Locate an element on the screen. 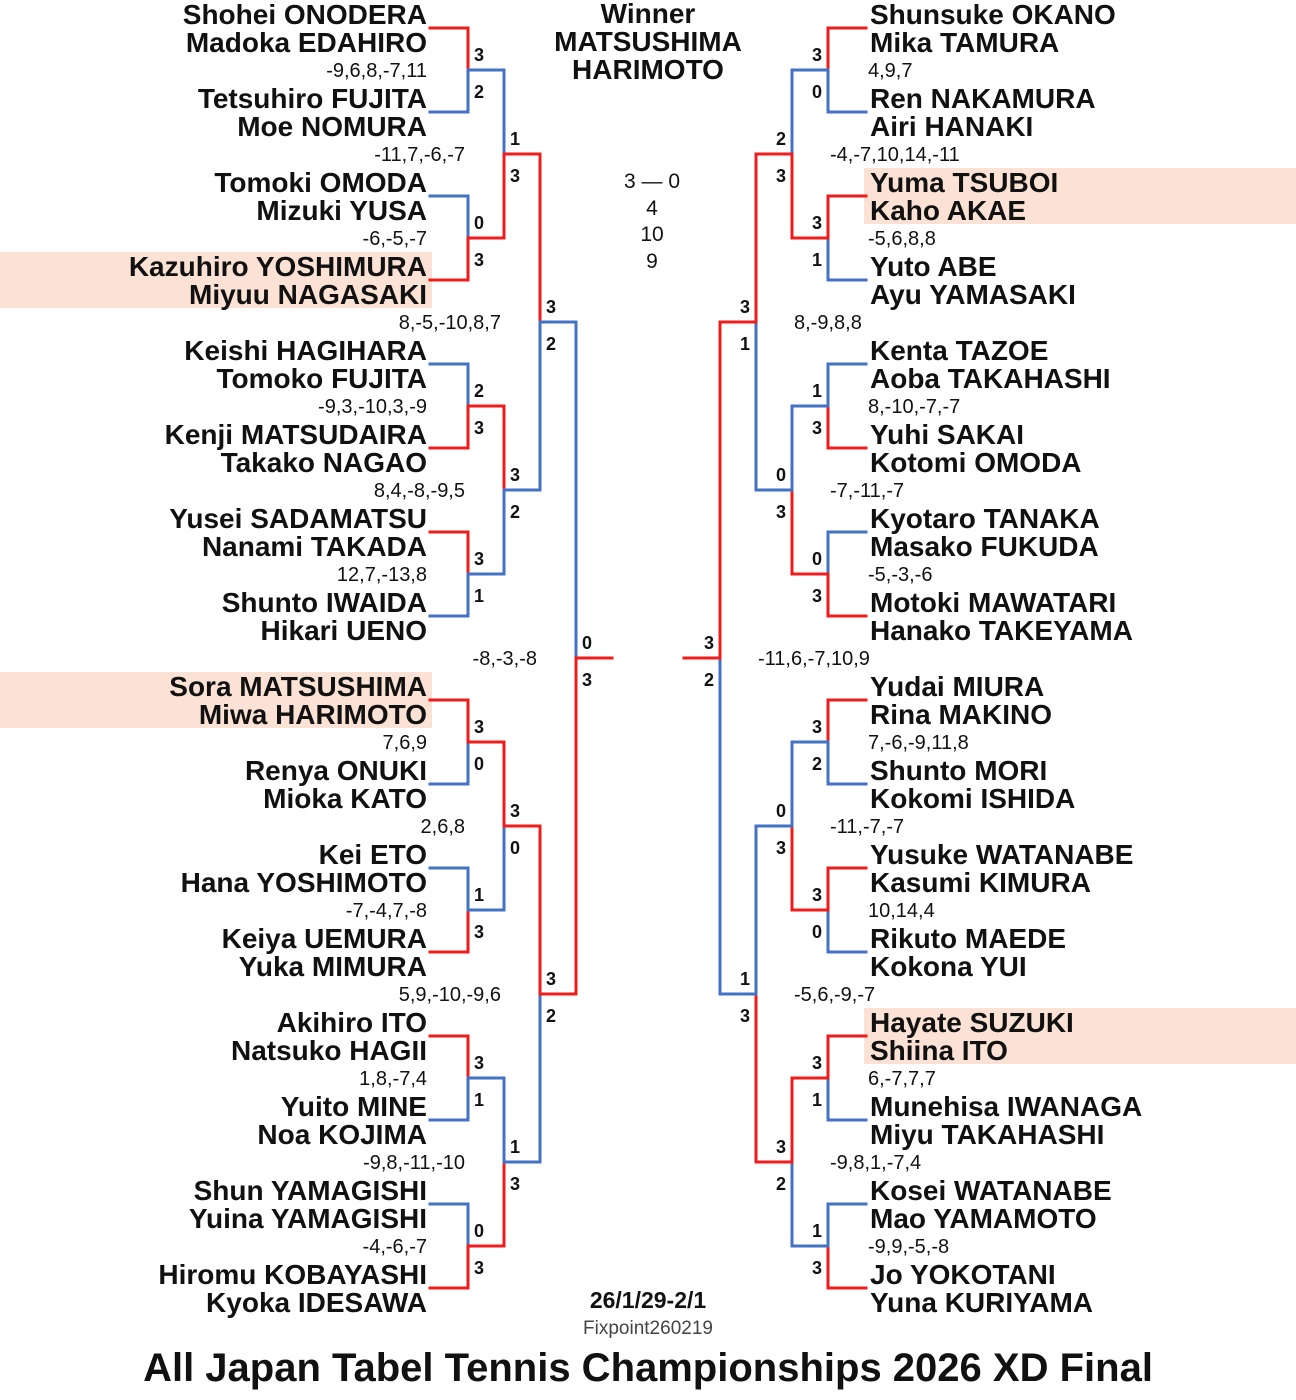 The height and width of the screenshot is (1400, 1296). final-game-score: 9 is located at coordinates (652, 261).